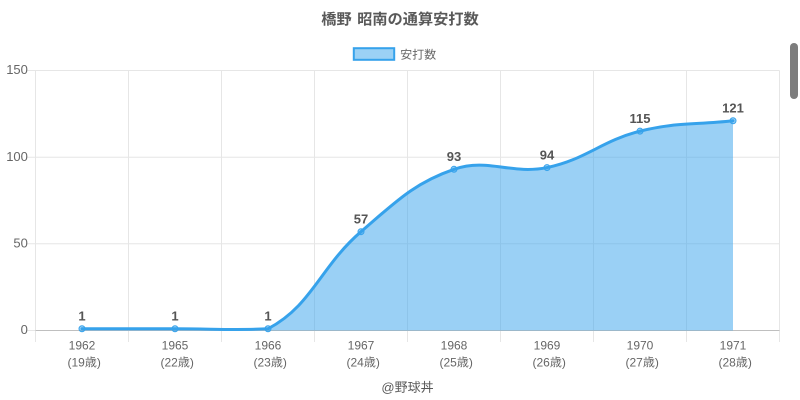  Describe the element at coordinates (547, 345) in the screenshot. I see `svg-text: 1969` at that location.